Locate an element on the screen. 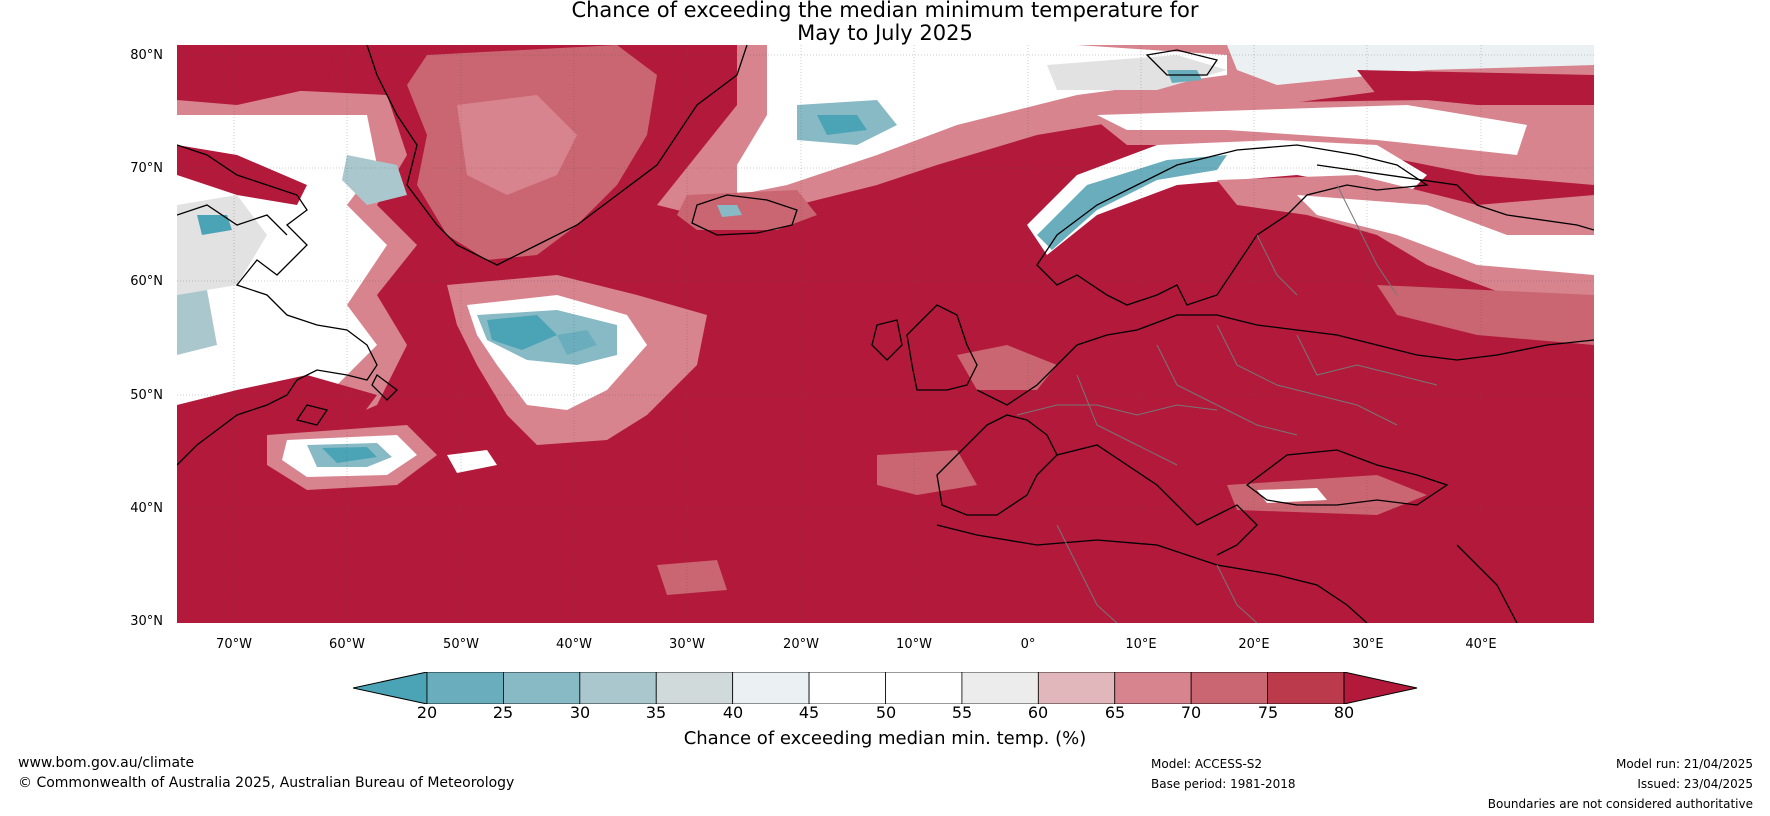 This screenshot has height=816, width=1770. colorbar-tick: 40 is located at coordinates (733, 712).